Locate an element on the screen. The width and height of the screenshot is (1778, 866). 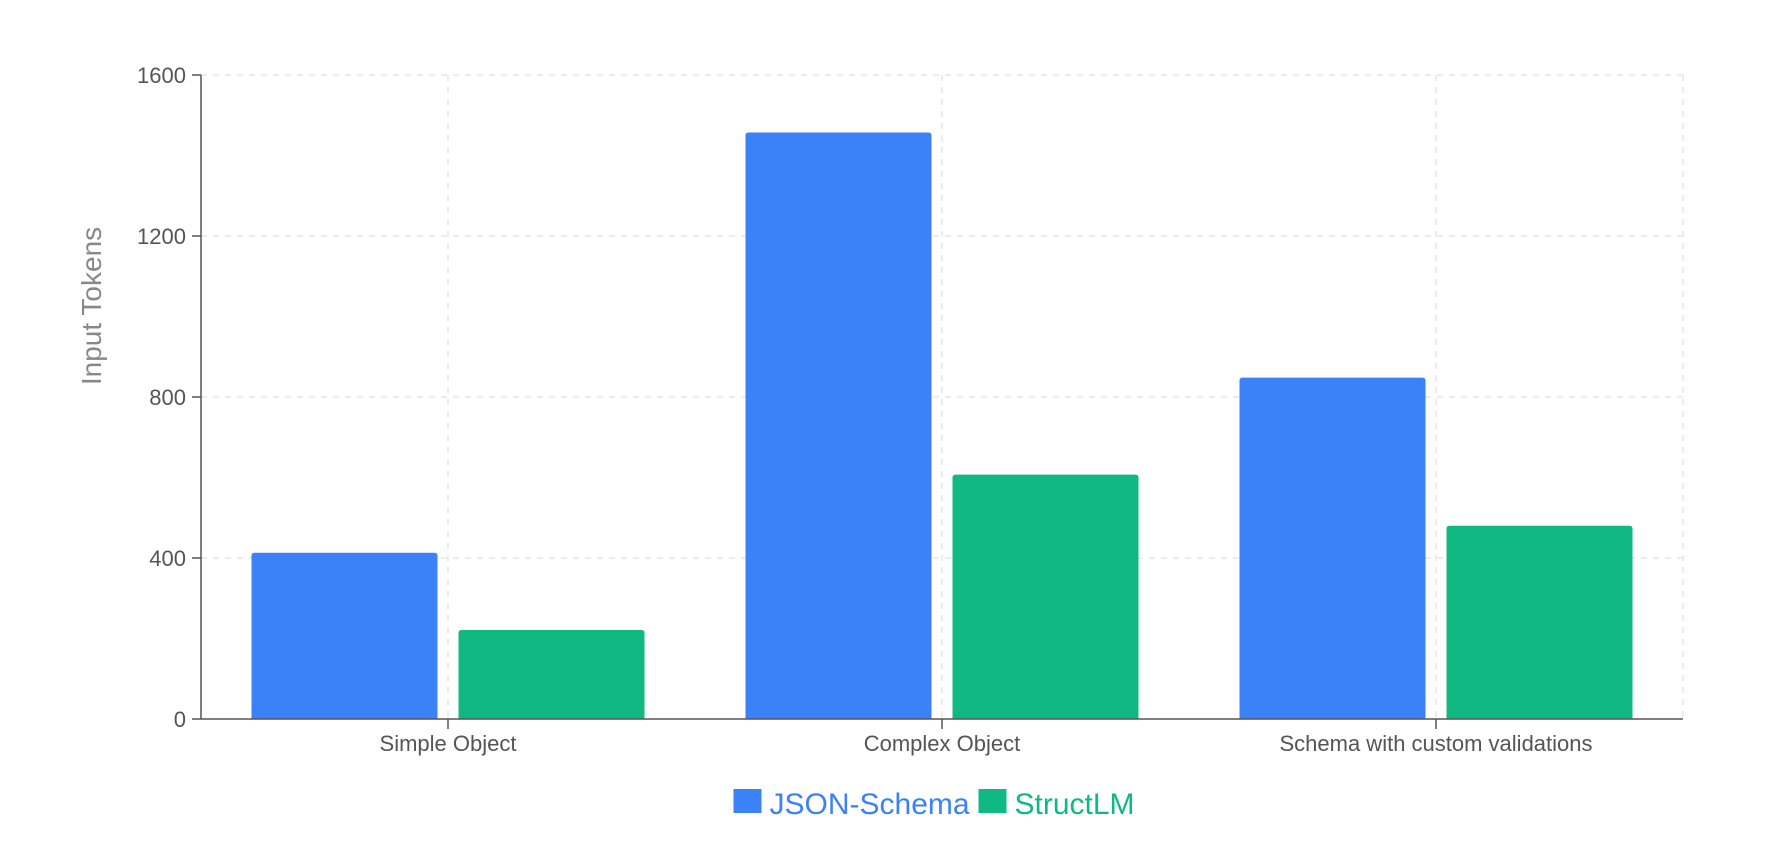
y-tick-label: 0 is located at coordinates (180, 719).